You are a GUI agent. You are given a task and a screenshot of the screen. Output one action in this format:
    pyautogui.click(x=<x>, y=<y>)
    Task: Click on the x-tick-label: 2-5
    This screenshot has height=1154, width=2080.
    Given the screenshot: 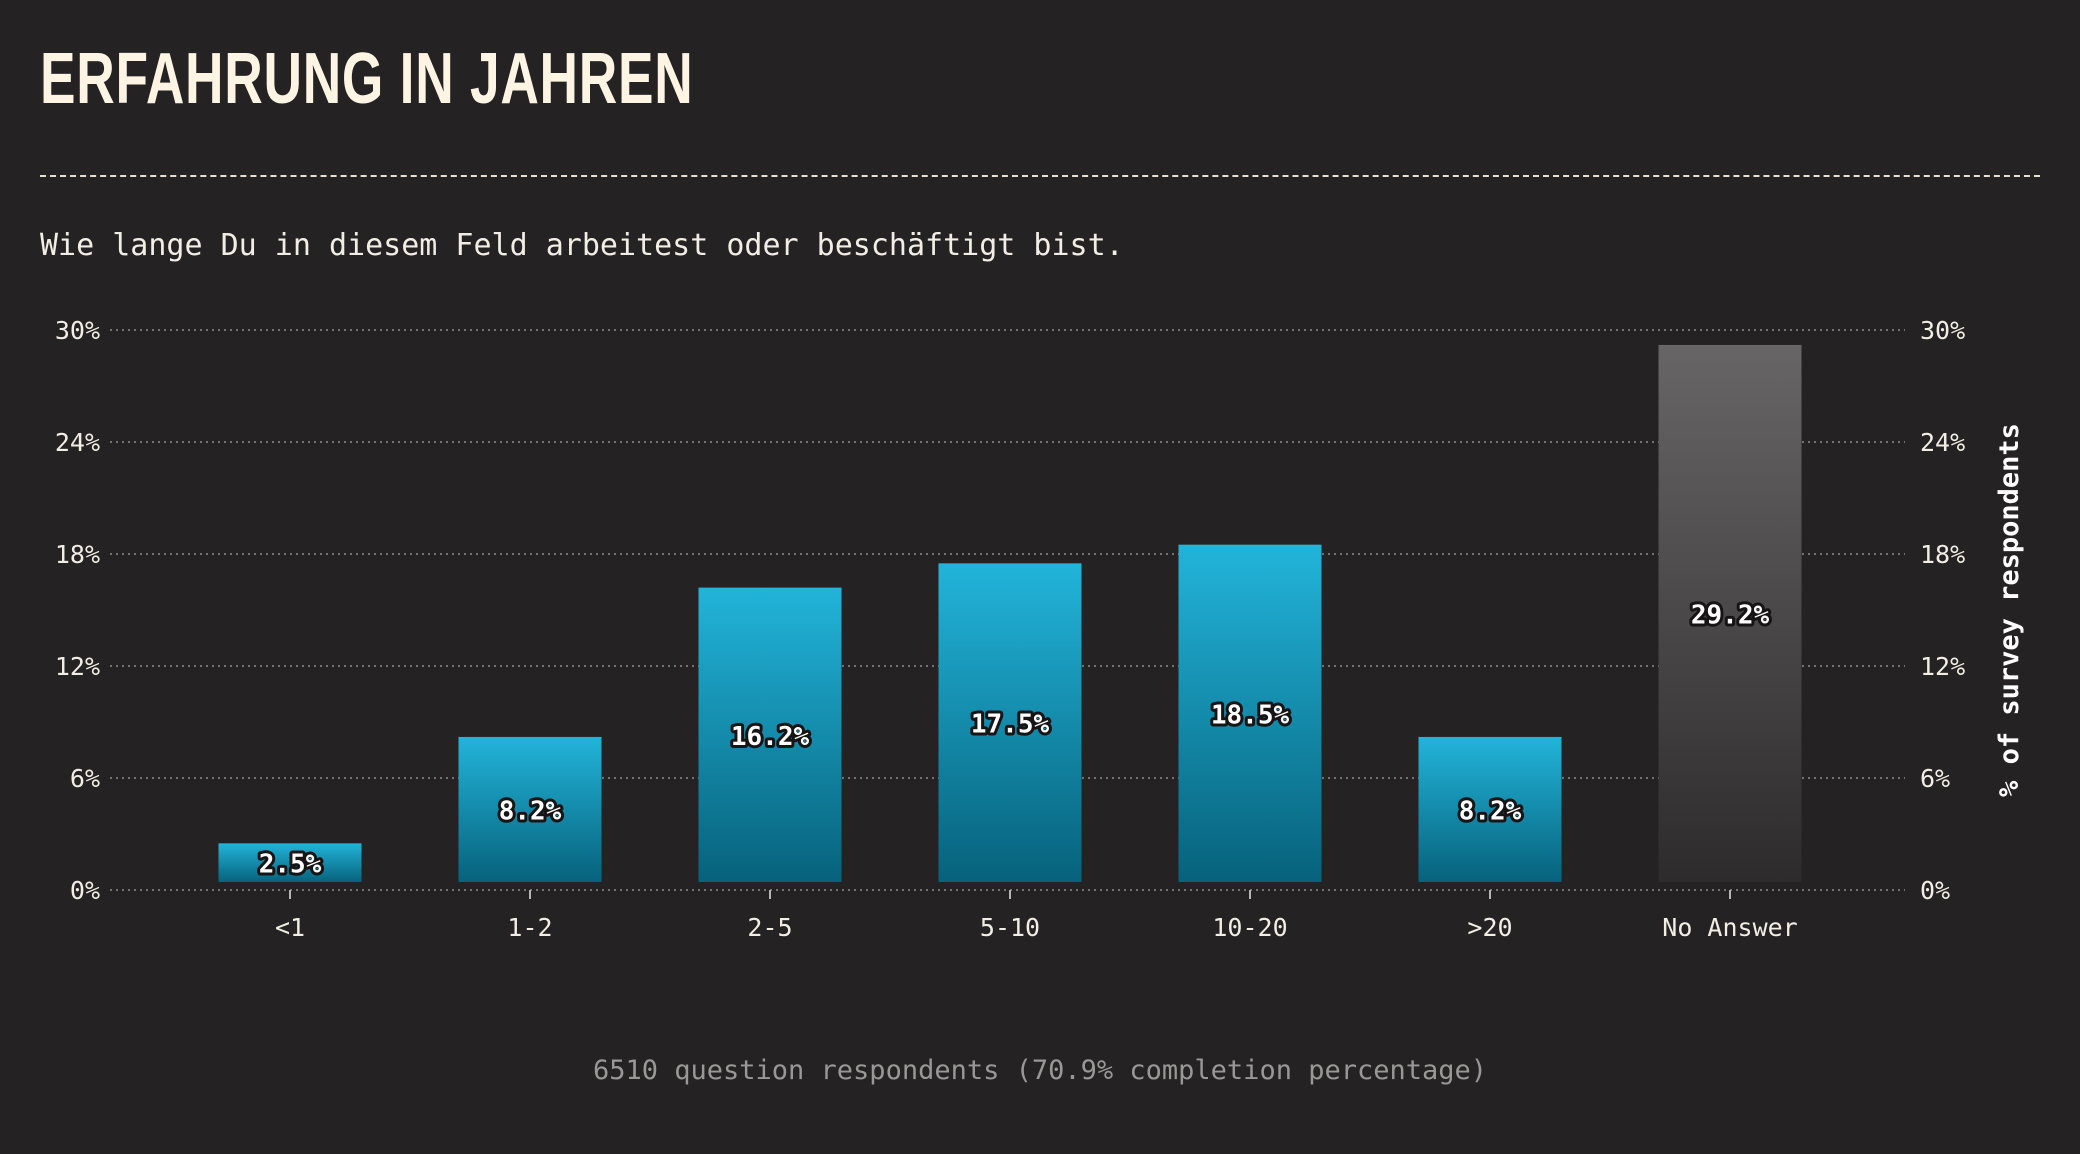 What is the action you would take?
    pyautogui.click(x=769, y=927)
    